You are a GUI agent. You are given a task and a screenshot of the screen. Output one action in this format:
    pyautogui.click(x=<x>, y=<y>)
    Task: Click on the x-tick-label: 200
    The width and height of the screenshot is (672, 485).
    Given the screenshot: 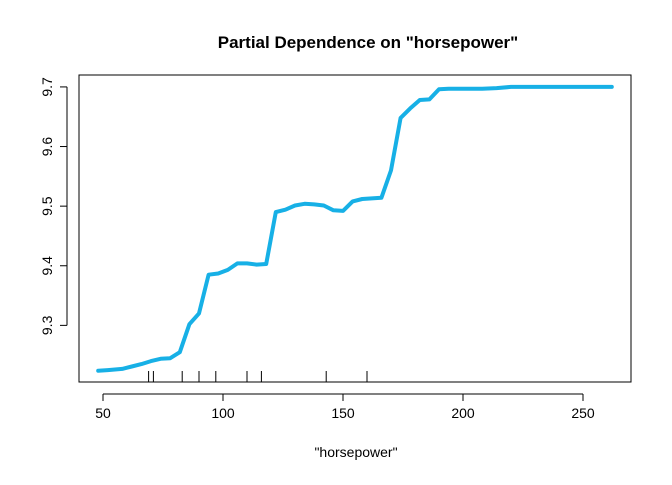 What is the action you would take?
    pyautogui.click(x=463, y=413)
    